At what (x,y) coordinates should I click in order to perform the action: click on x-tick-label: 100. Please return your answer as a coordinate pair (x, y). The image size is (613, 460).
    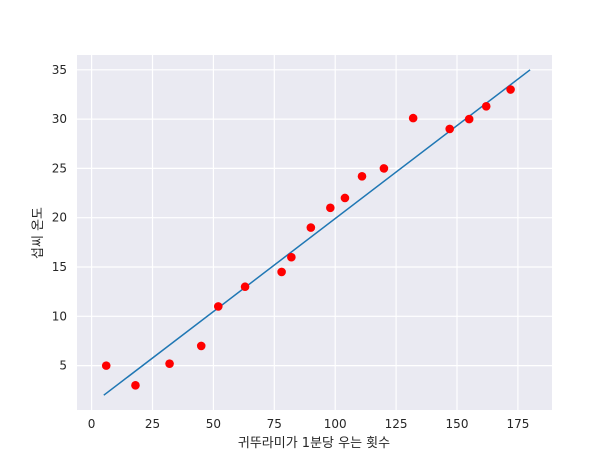
    Looking at the image, I should click on (335, 424).